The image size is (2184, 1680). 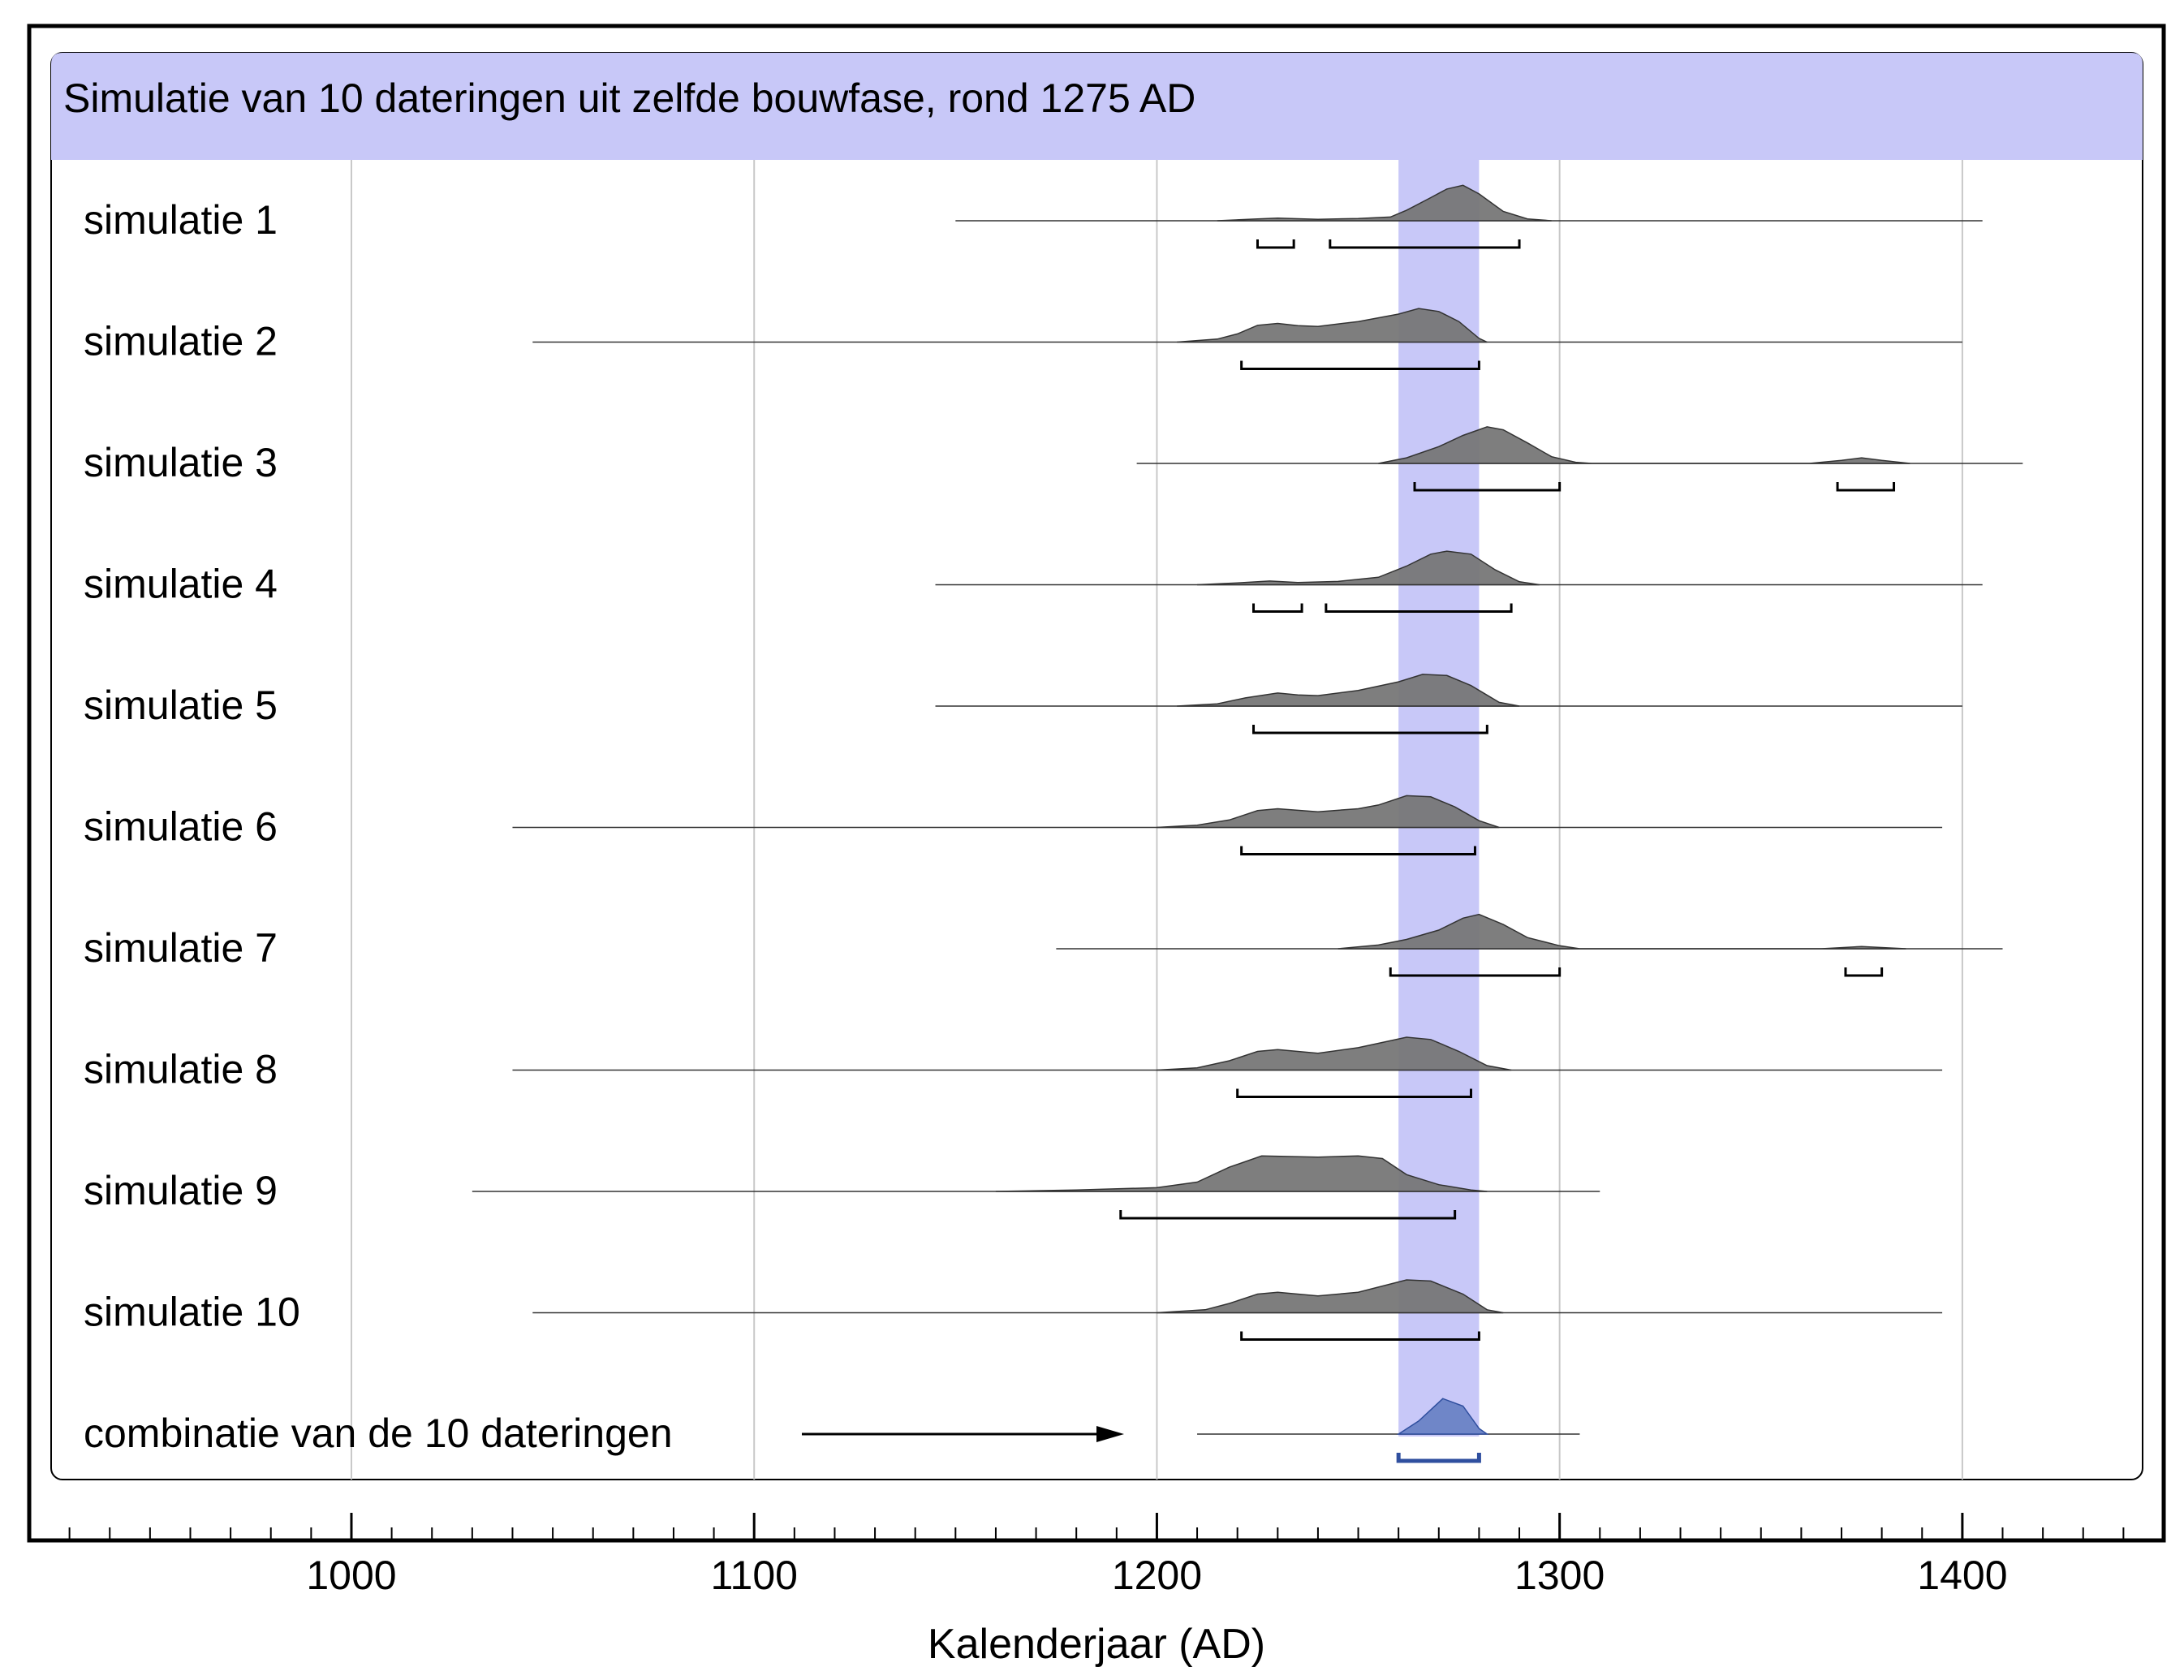 I want to click on x-tick-label: 1400, so click(x=1962, y=1576).